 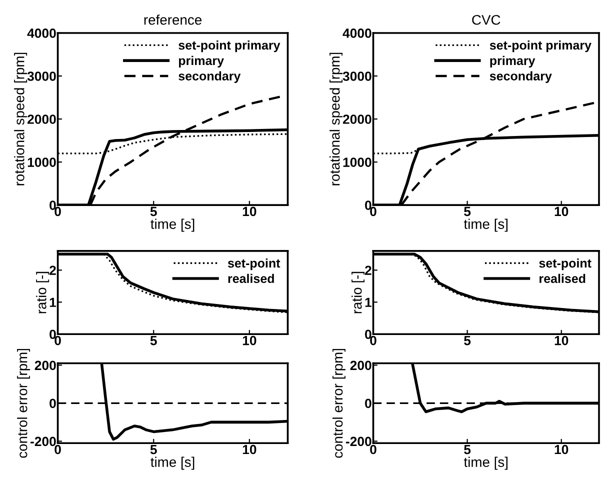 What do you see at coordinates (486, 19) in the screenshot?
I see `chart-title: CVC` at bounding box center [486, 19].